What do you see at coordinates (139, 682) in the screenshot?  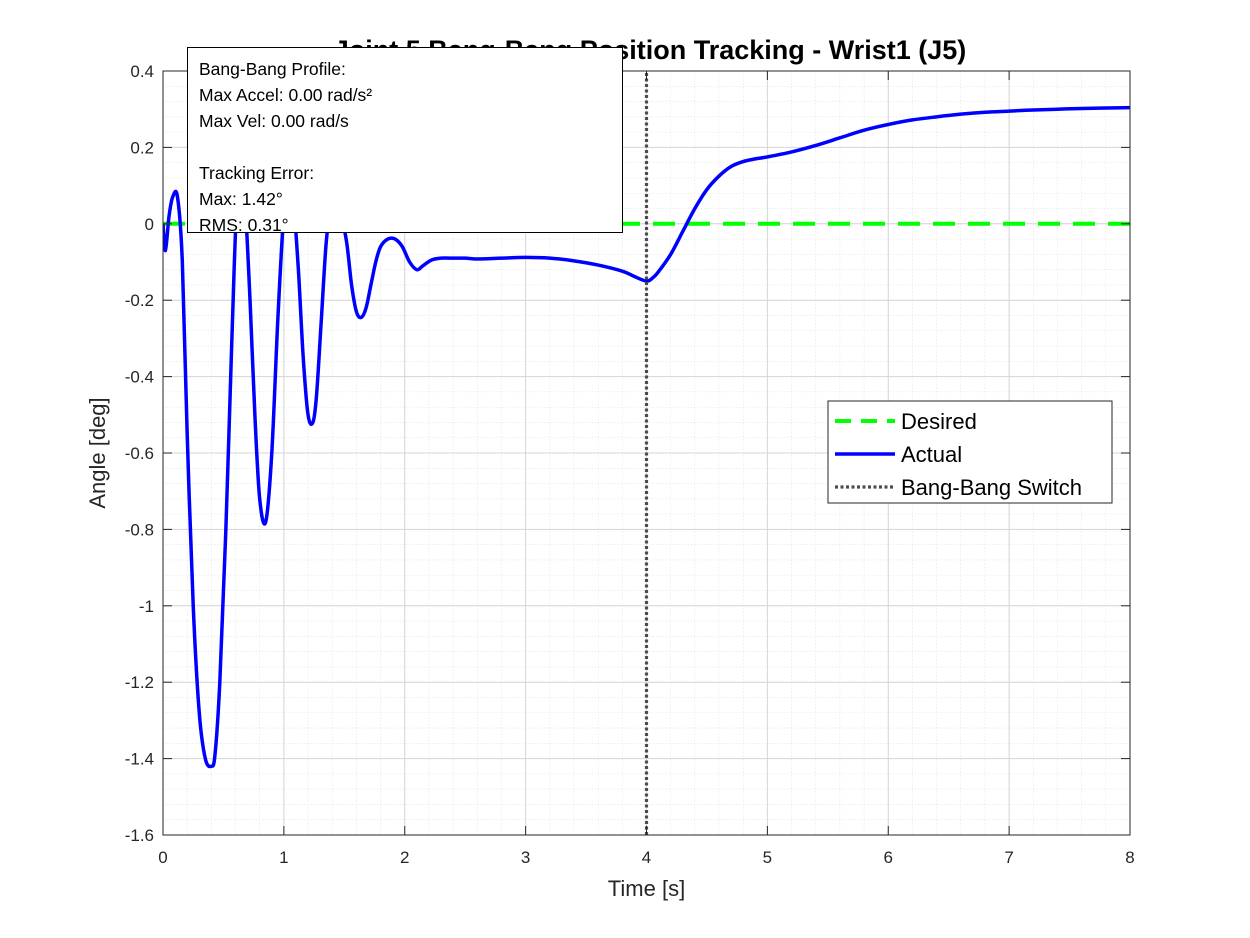 I see `y-tick-label: -1.2` at bounding box center [139, 682].